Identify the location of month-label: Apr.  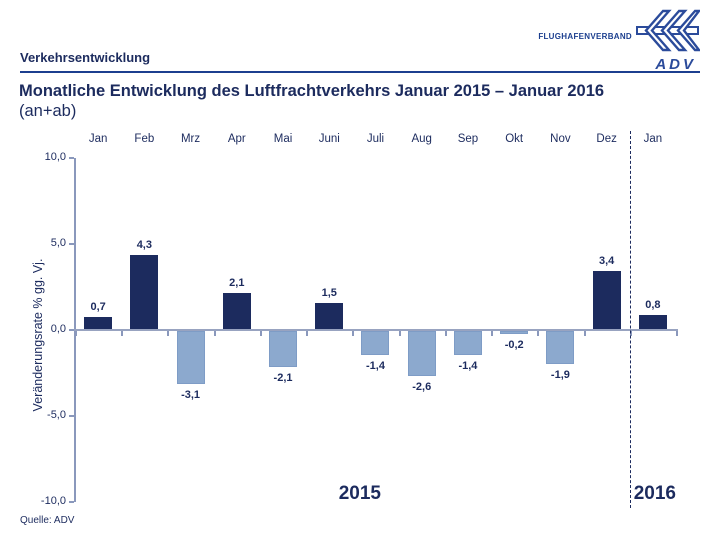
(236, 139).